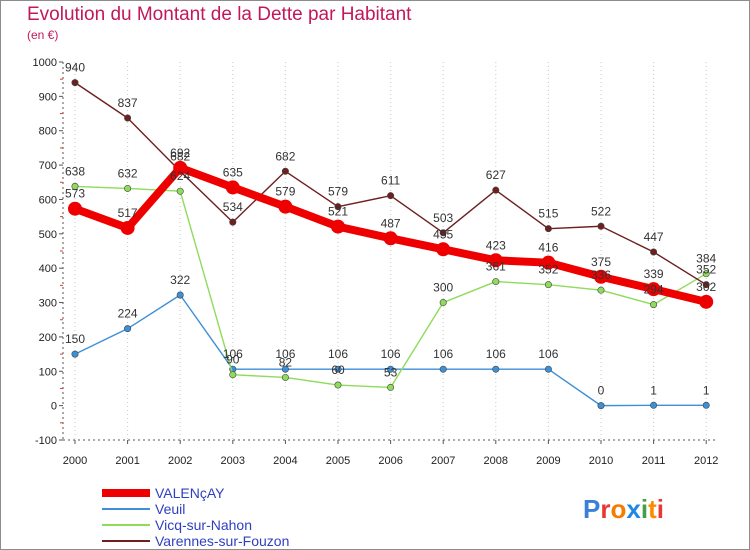 Image resolution: width=750 pixels, height=550 pixels. Describe the element at coordinates (128, 173) in the screenshot. I see `data-label: 632` at that location.